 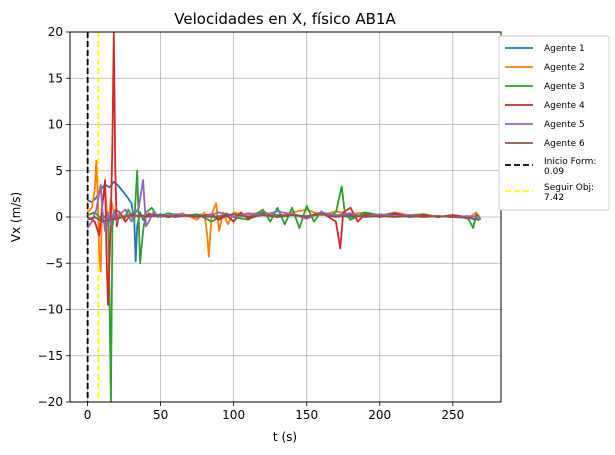 What do you see at coordinates (554, 198) in the screenshot?
I see `legend-value: 7.42` at bounding box center [554, 198].